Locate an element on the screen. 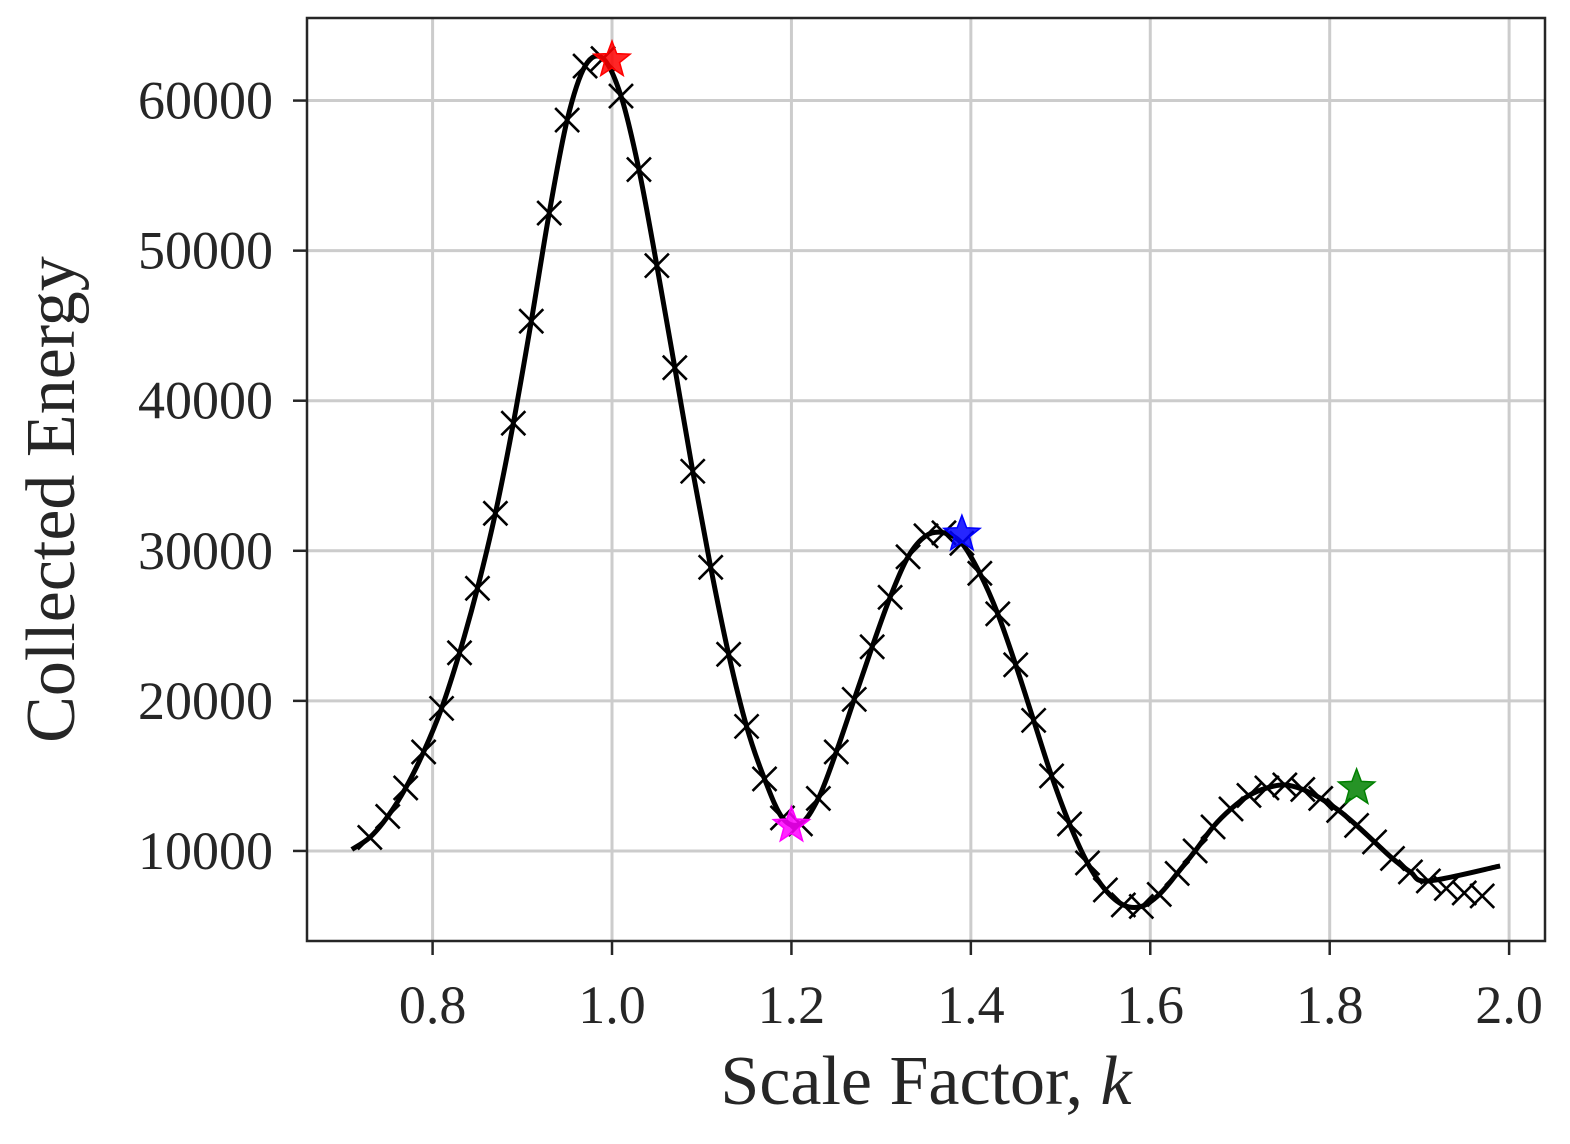 Image resolution: width=1570 pixels, height=1144 pixels. x-tick-label: 2.0 is located at coordinates (1509, 1005).